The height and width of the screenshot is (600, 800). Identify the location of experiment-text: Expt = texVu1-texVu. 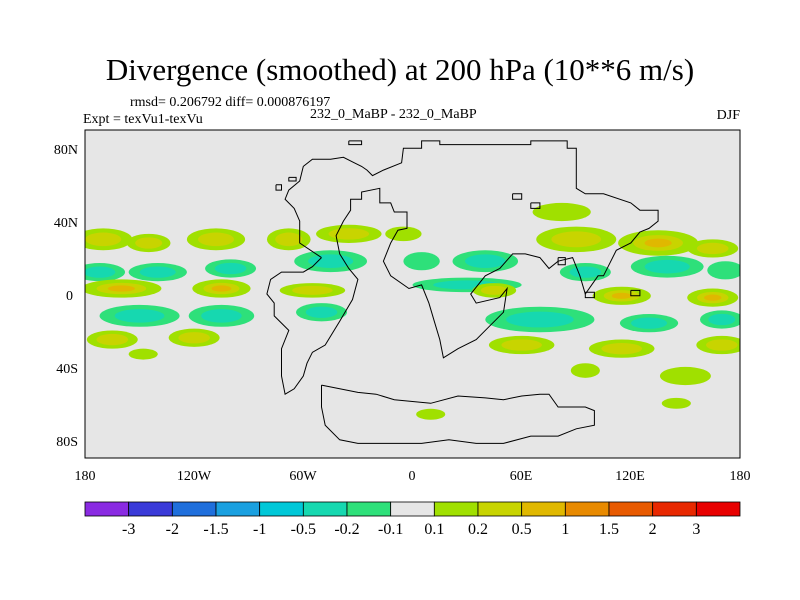
(143, 119).